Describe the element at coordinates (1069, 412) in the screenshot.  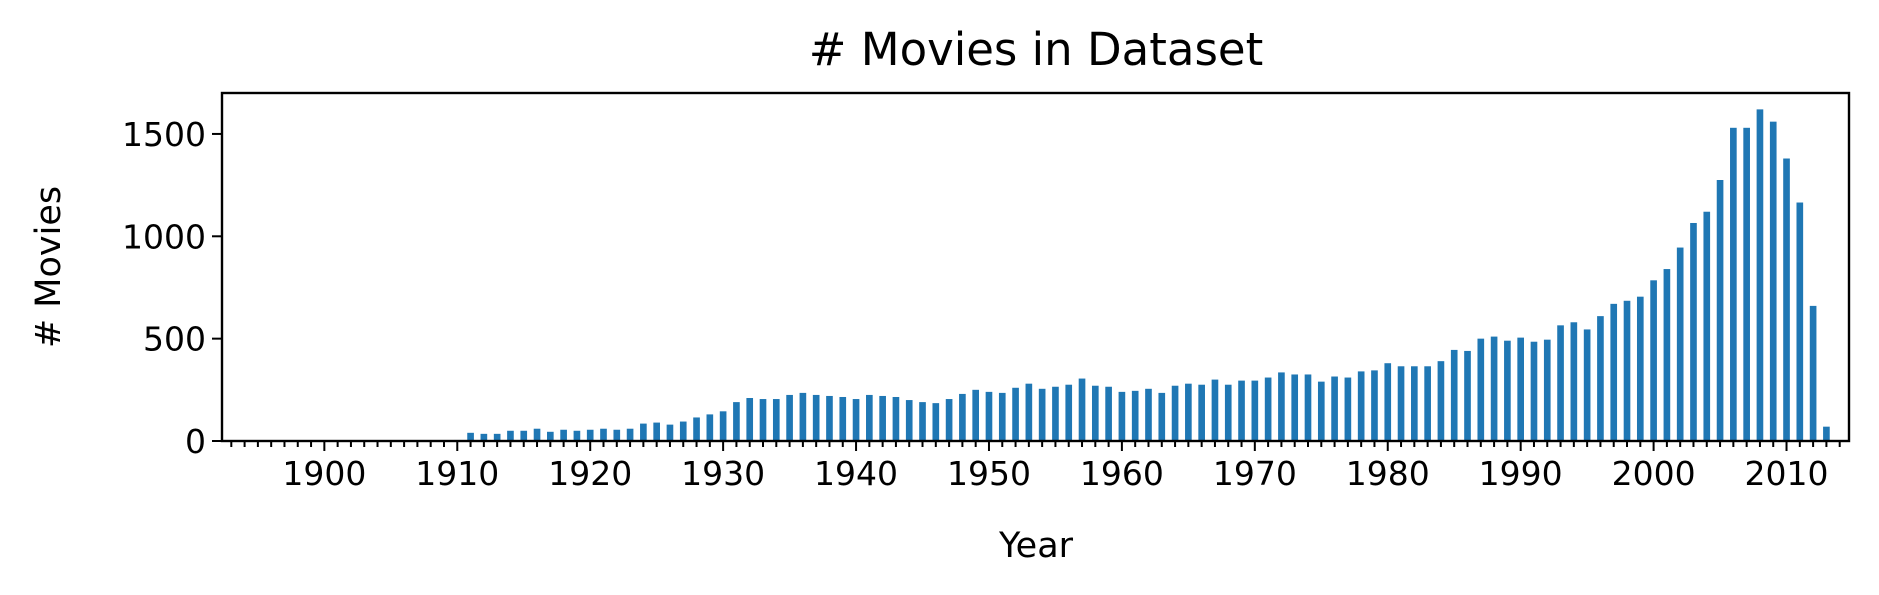
I see `bar-1956` at that location.